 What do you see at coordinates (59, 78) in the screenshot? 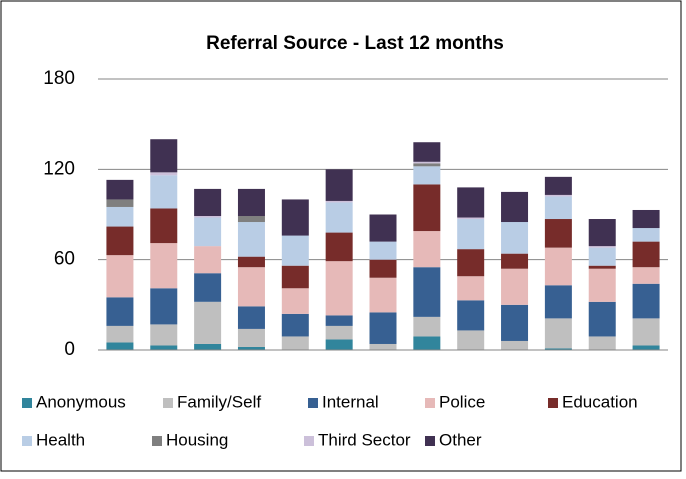
I see `y-tick-label: 180` at bounding box center [59, 78].